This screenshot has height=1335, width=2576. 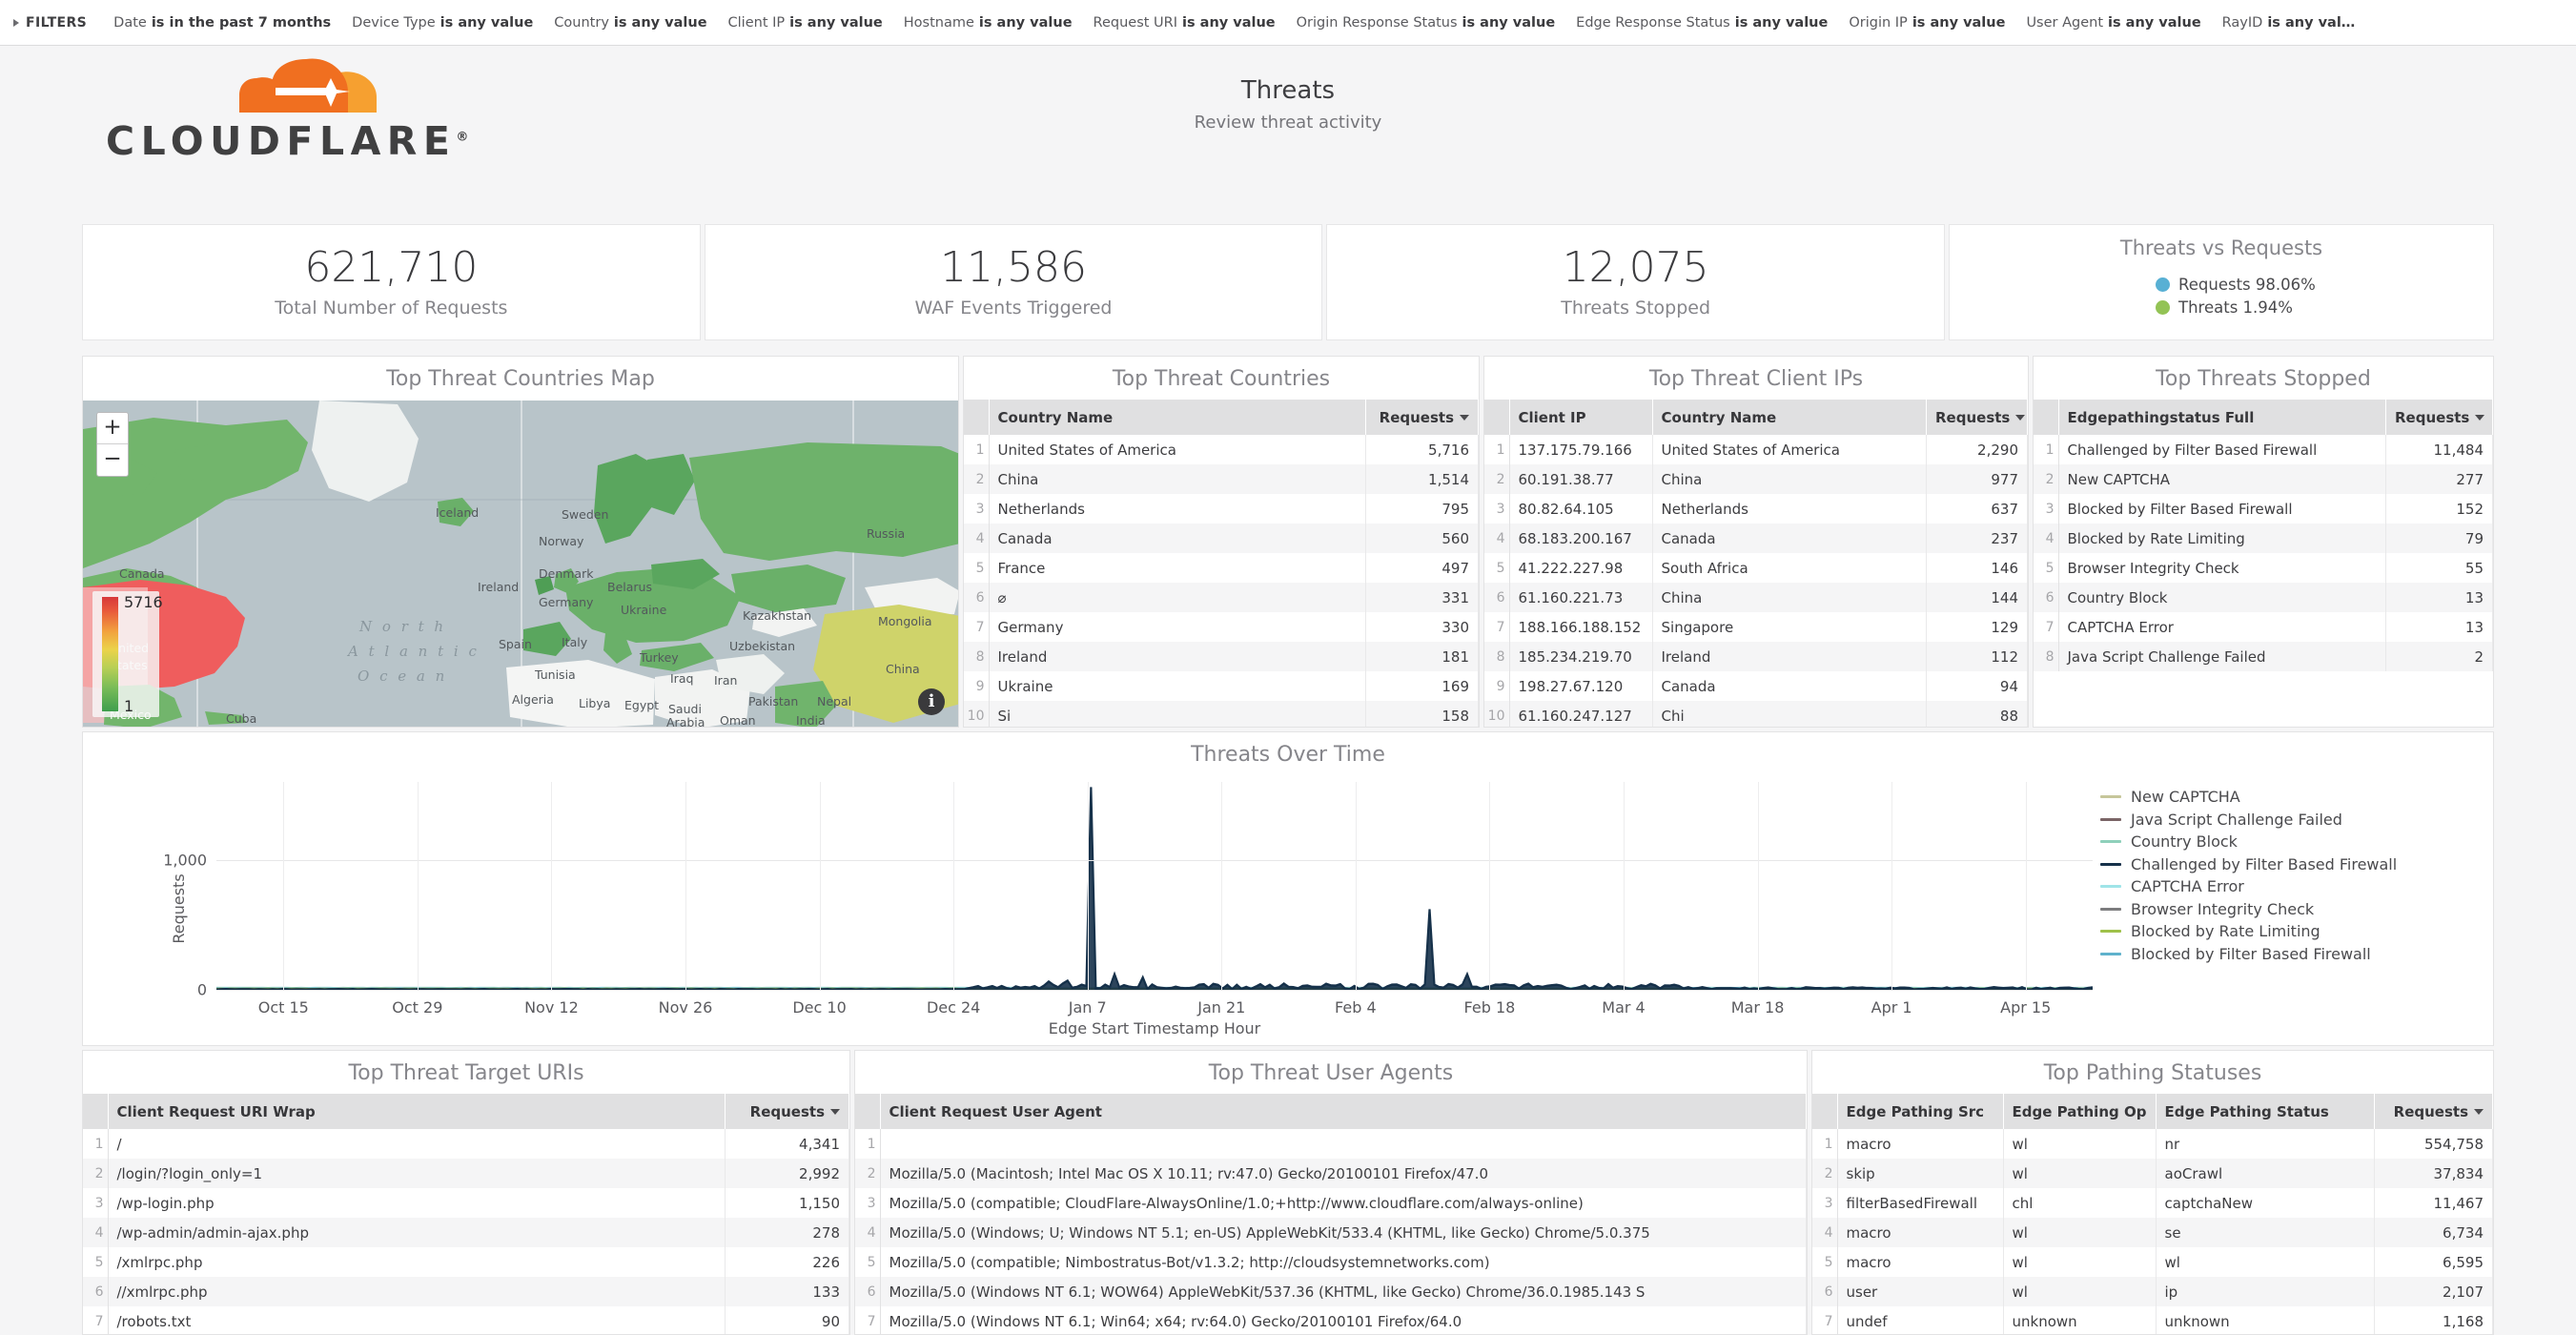 What do you see at coordinates (1920, 1111) in the screenshot?
I see `column-header-edge-pathing-src: Edge Pathing Src` at bounding box center [1920, 1111].